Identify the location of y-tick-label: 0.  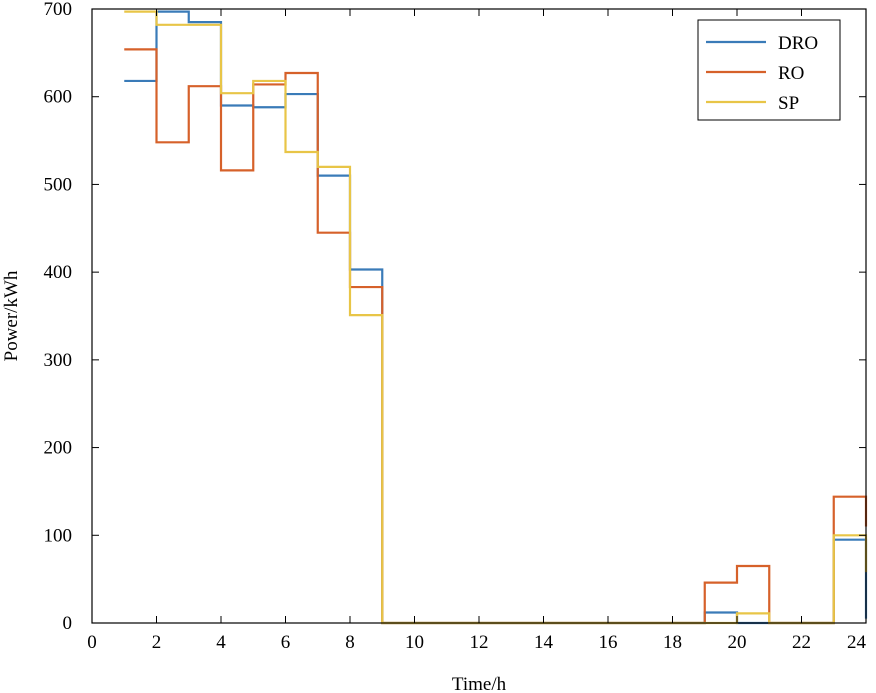
(68, 623).